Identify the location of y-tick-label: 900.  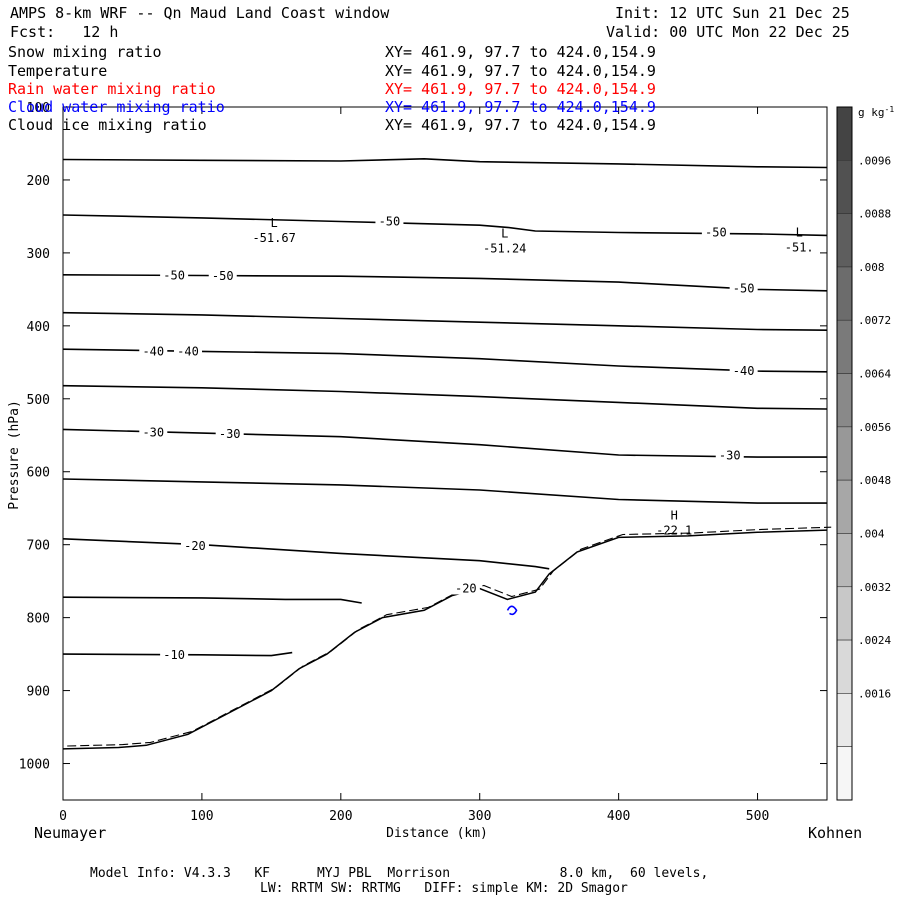
(38, 692).